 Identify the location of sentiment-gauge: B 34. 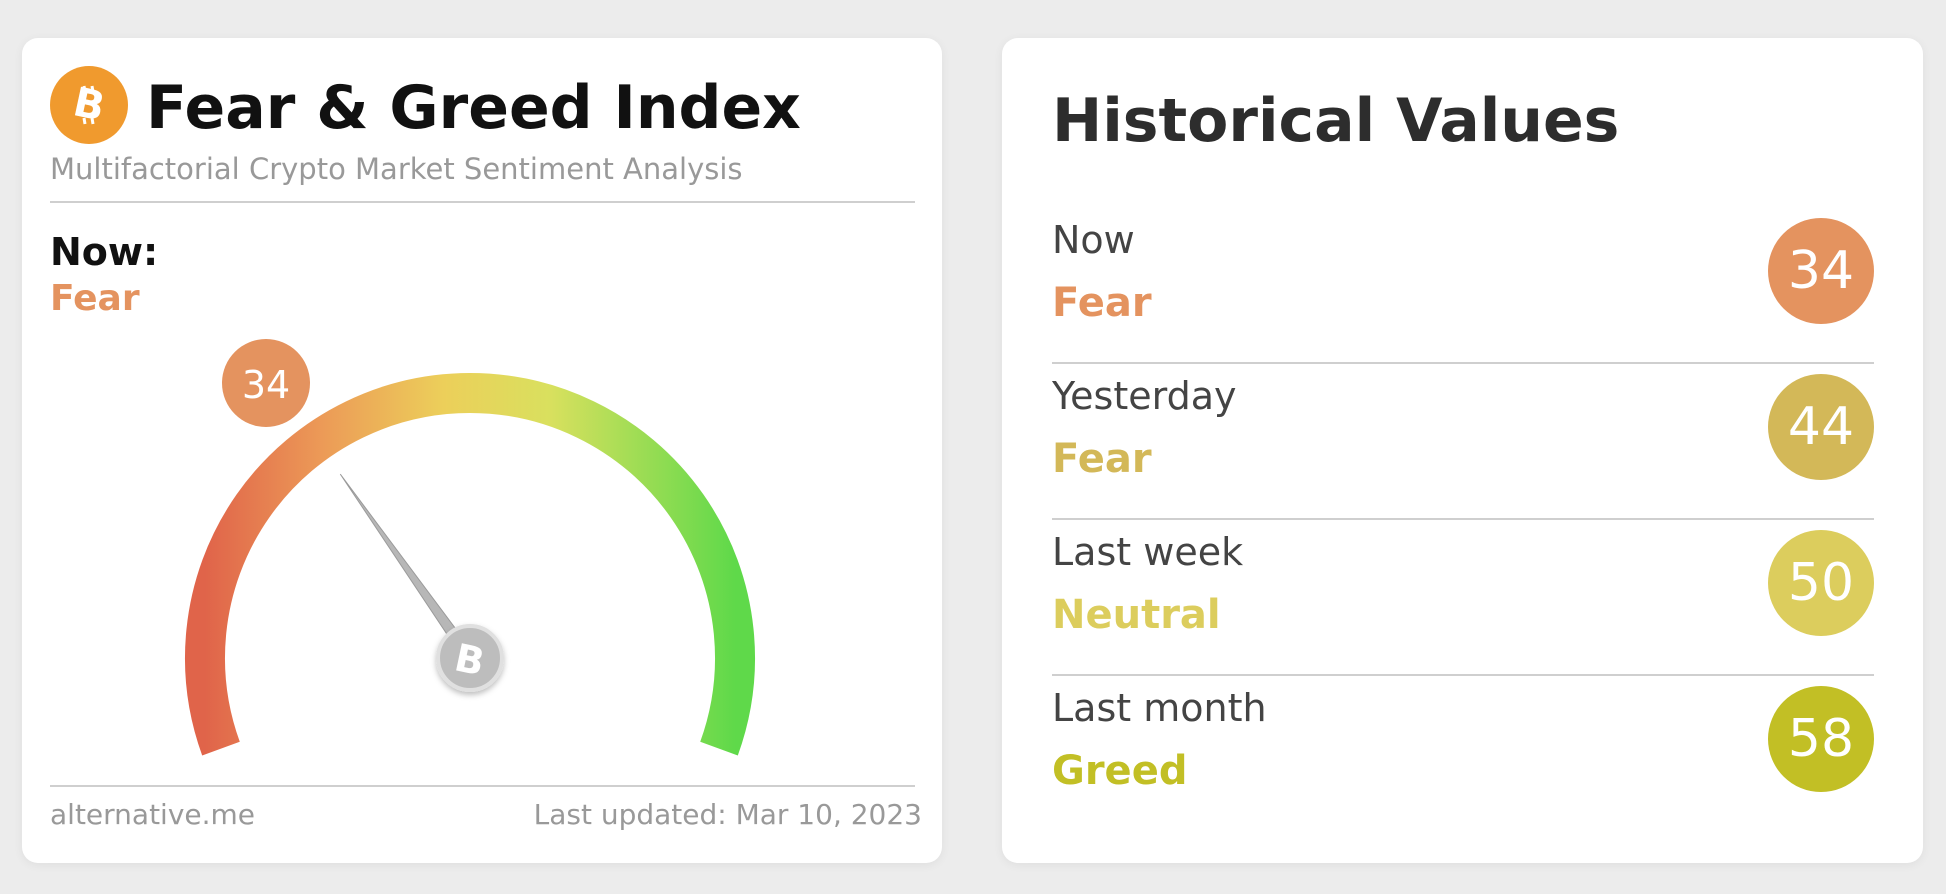
(470, 547).